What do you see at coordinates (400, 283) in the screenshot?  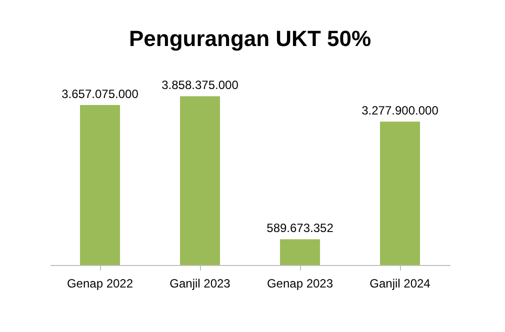 I see `x-tick-label: Ganjil 2024` at bounding box center [400, 283].